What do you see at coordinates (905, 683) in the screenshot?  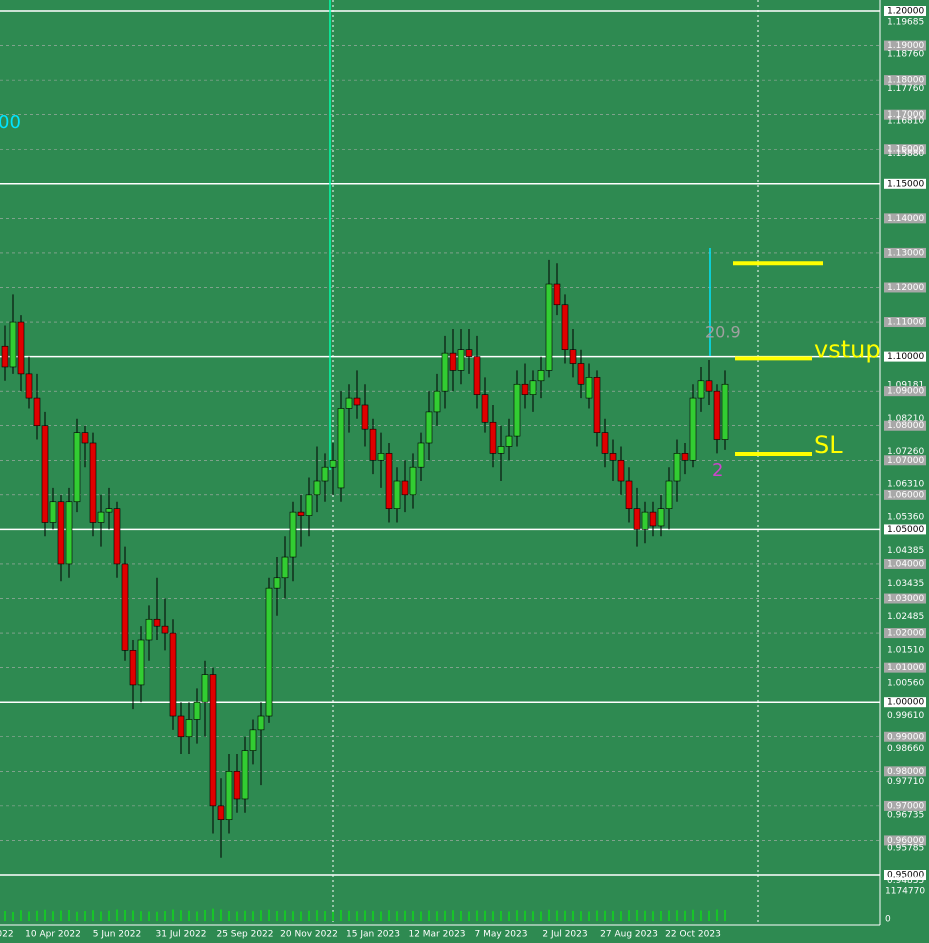 I see `y-tick-label: 1.00560` at bounding box center [905, 683].